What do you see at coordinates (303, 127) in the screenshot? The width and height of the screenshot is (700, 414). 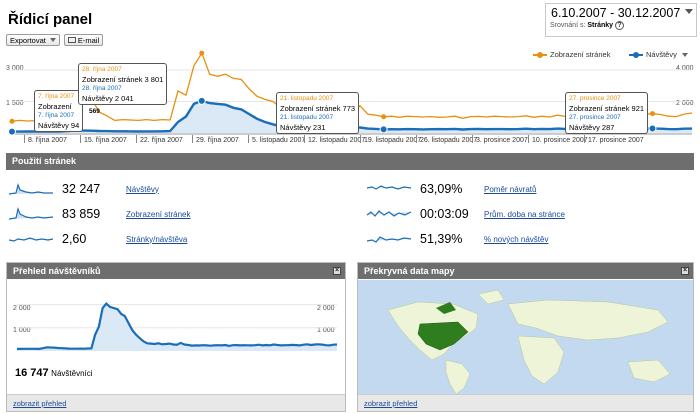 I see `tooltip-v-text: Návštěvy 231` at bounding box center [303, 127].